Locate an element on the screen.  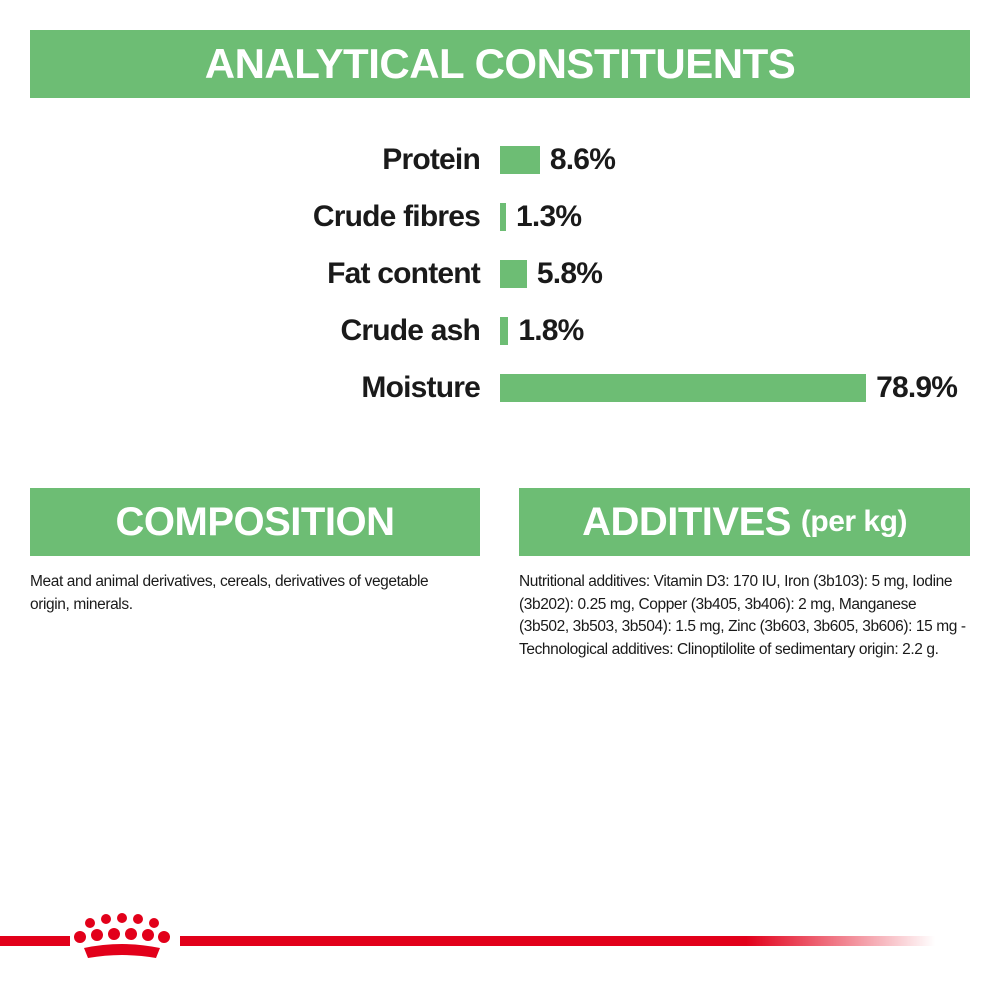
data-label: 8.6% is located at coordinates (582, 159).